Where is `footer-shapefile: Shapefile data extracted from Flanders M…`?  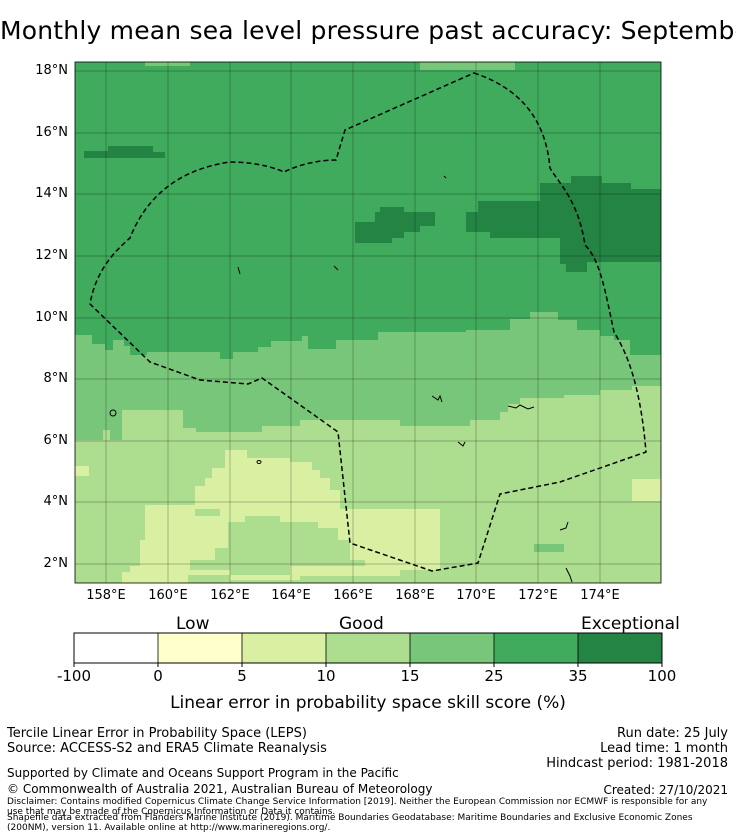 footer-shapefile: Shapefile data extracted from Flanders M… is located at coordinates (350, 818).